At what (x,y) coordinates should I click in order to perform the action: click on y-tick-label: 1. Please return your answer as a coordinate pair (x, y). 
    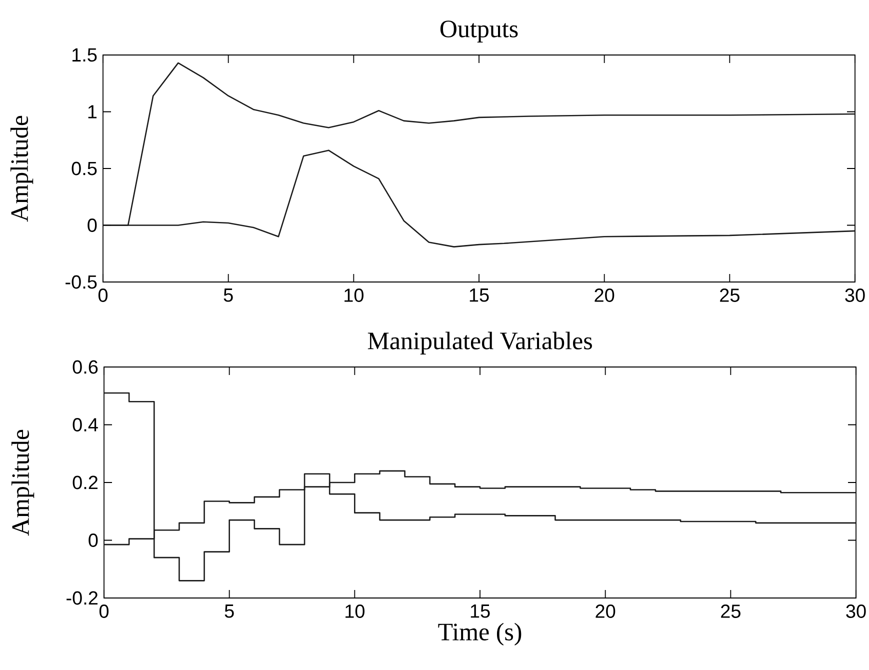
    Looking at the image, I should click on (92, 111).